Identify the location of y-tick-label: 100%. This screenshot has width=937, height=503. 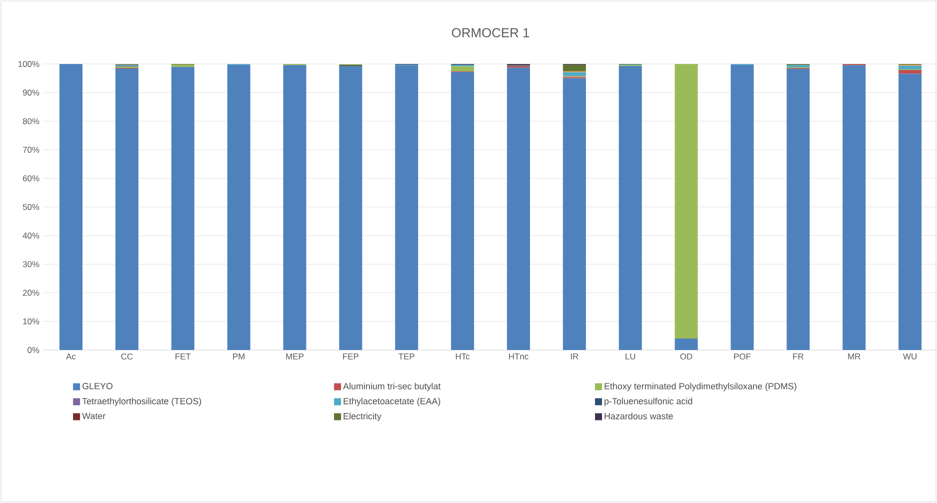
(29, 63).